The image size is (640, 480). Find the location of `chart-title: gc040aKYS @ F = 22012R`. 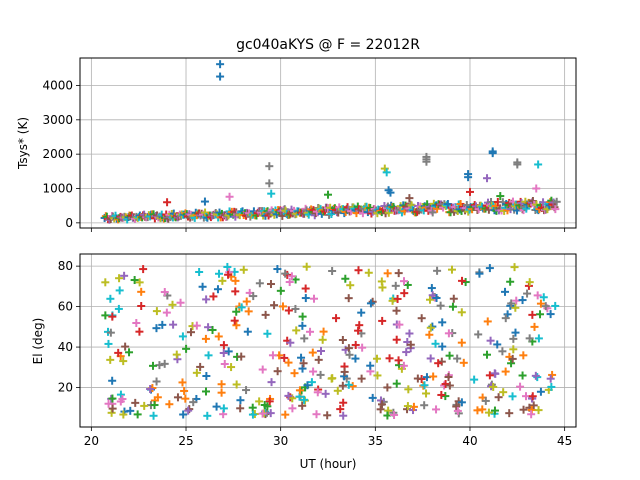

chart-title: gc040aKYS @ F = 22012R is located at coordinates (328, 45).